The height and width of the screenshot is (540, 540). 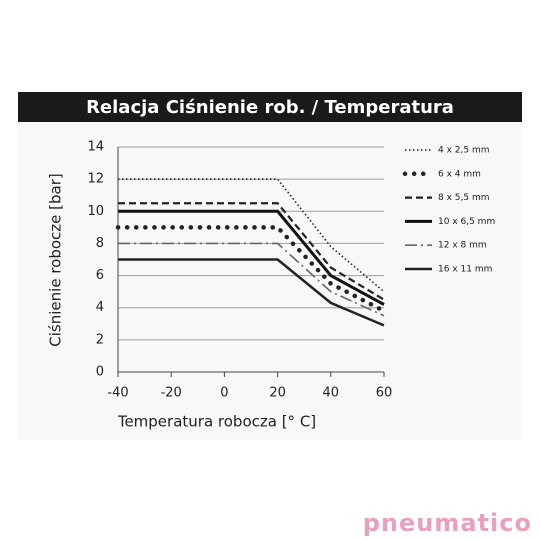 What do you see at coordinates (465, 270) in the screenshot?
I see `legend-label: 16 x 11 mm` at bounding box center [465, 270].